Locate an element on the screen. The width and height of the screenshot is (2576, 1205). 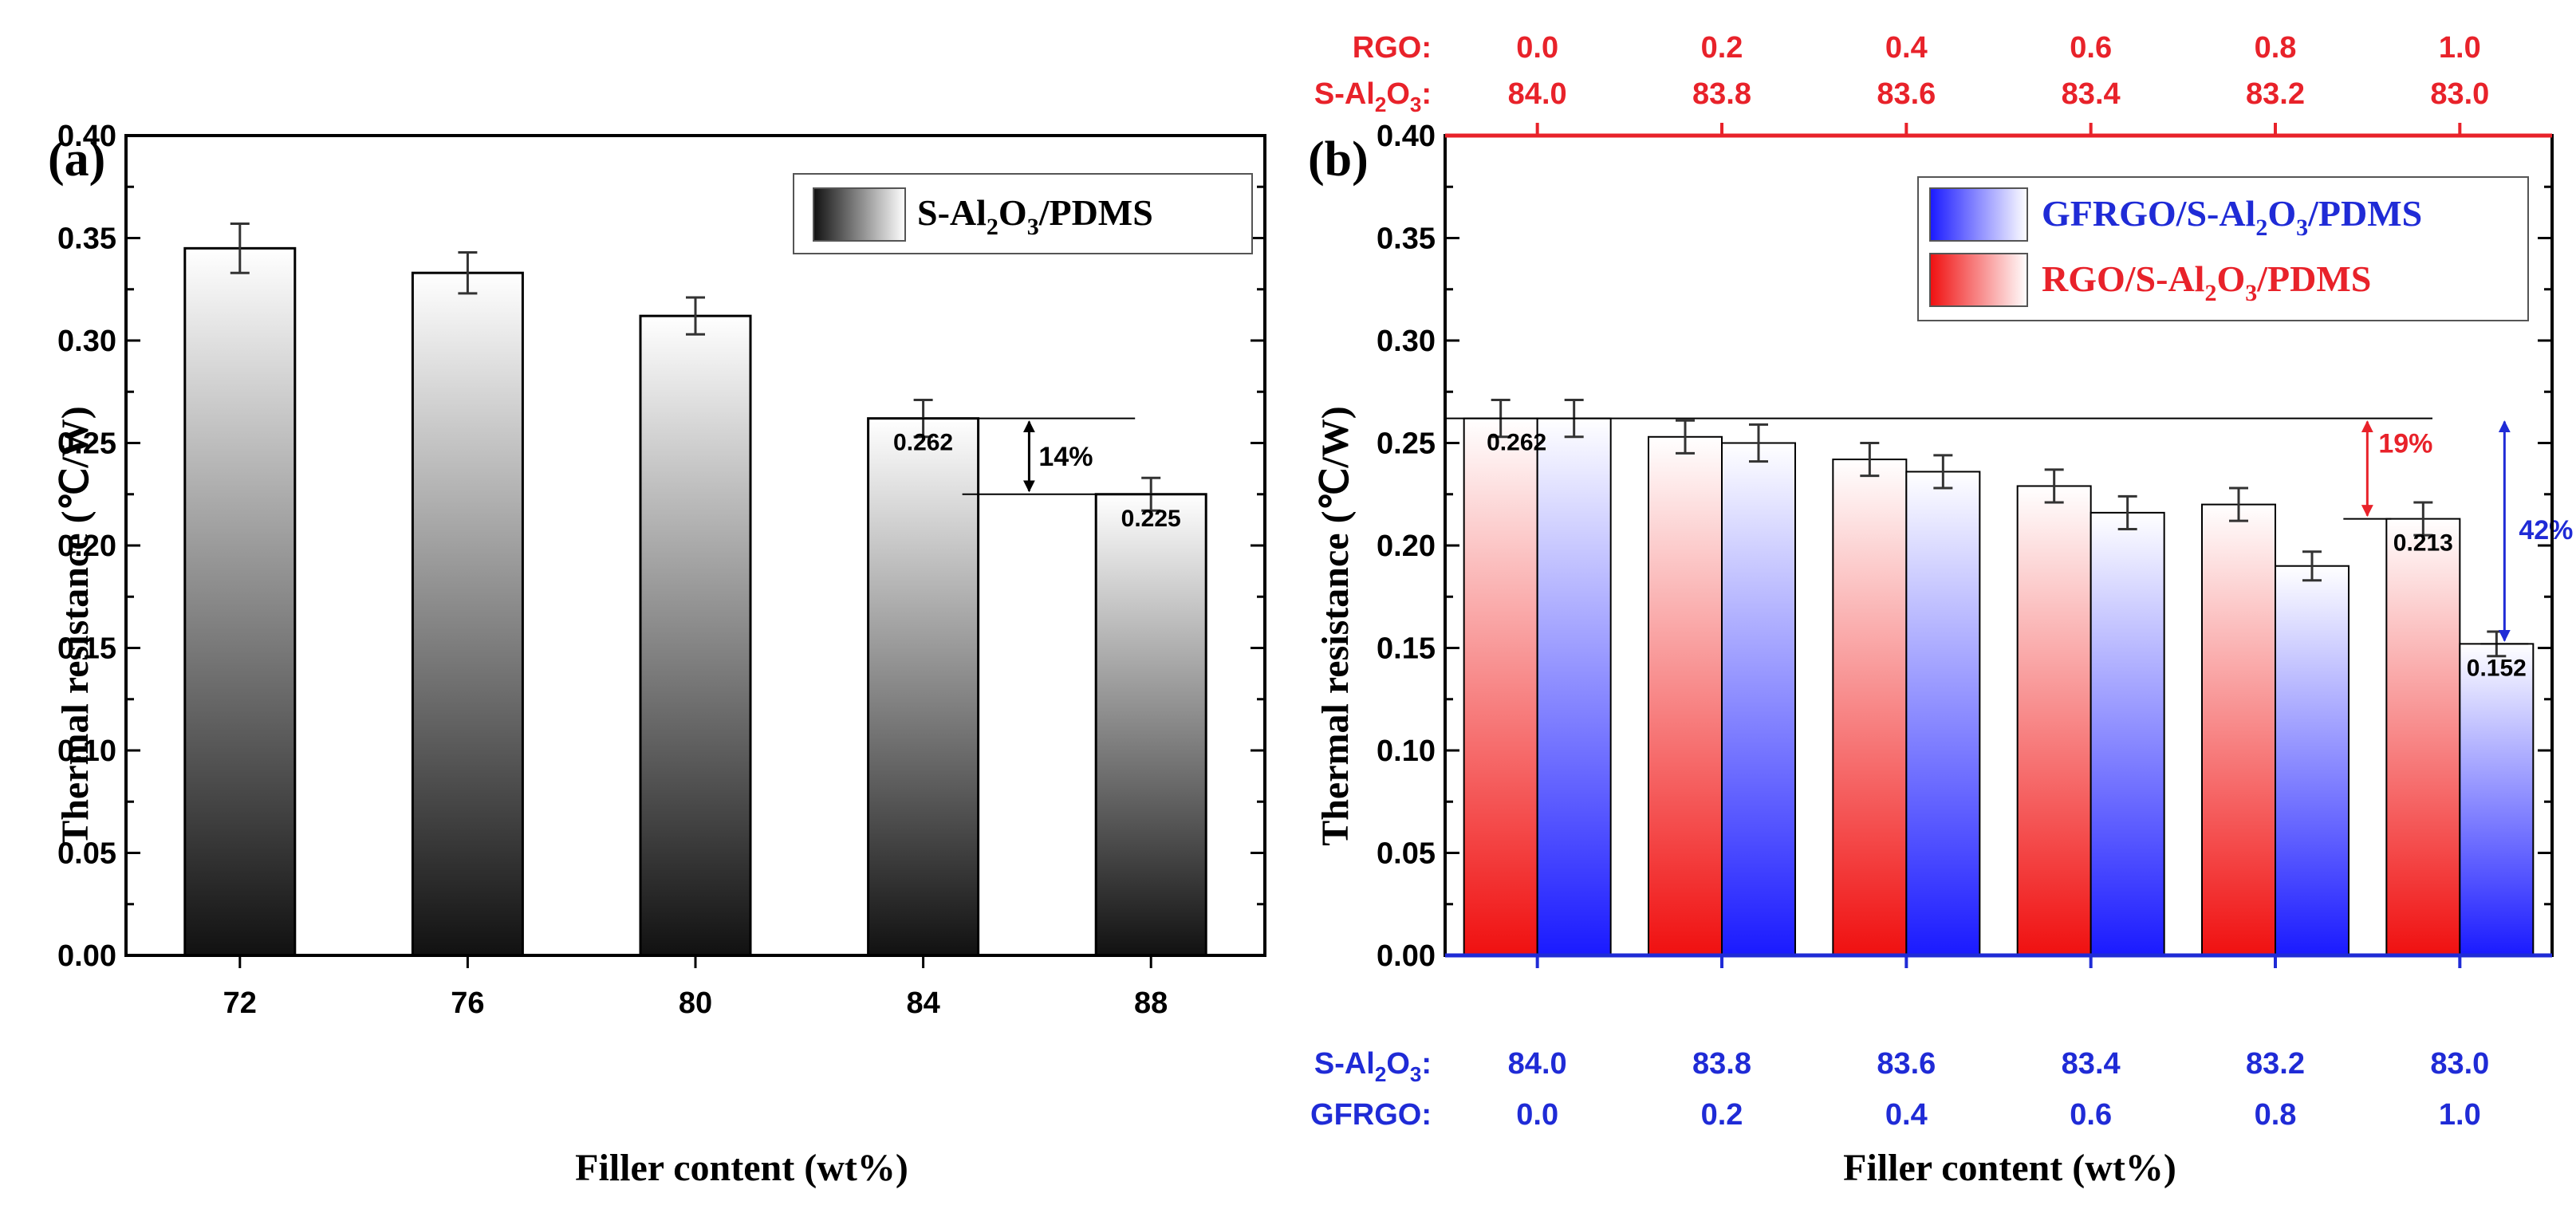
panel-label-a: (a) is located at coordinates (76, 159).